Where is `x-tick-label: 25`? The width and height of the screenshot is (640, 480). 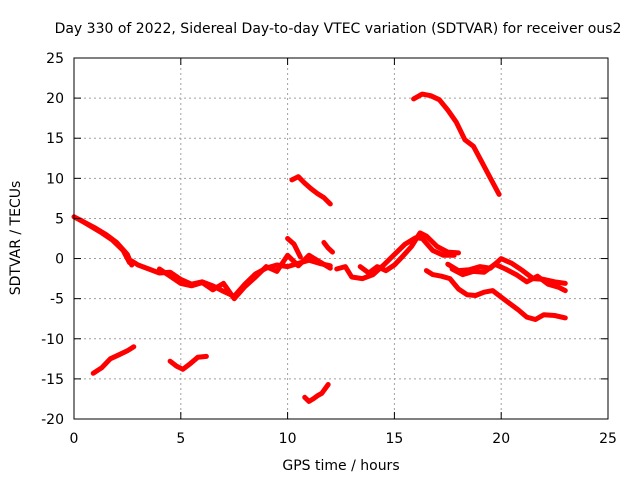 x-tick-label: 25 is located at coordinates (608, 439).